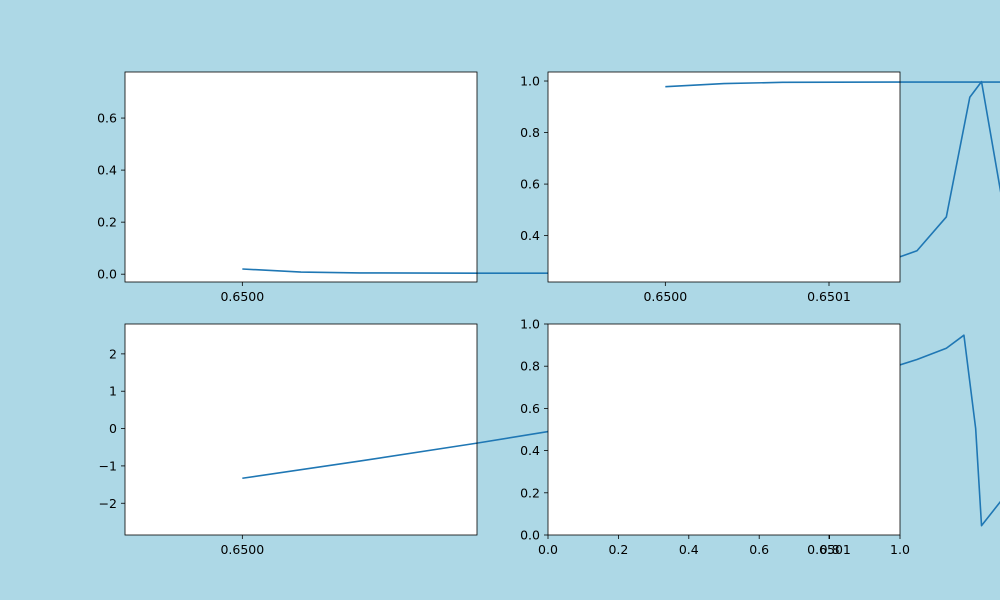 The width and height of the screenshot is (1000, 600). Describe the element at coordinates (900, 549) in the screenshot. I see `x-tick-label: 1.0` at that location.